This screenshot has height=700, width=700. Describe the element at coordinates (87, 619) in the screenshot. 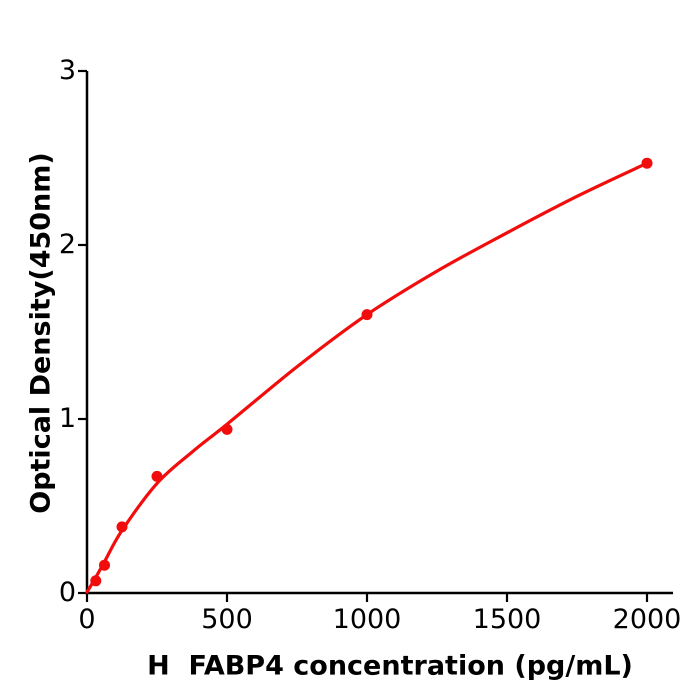

I see `x-tick-label: 0` at that location.